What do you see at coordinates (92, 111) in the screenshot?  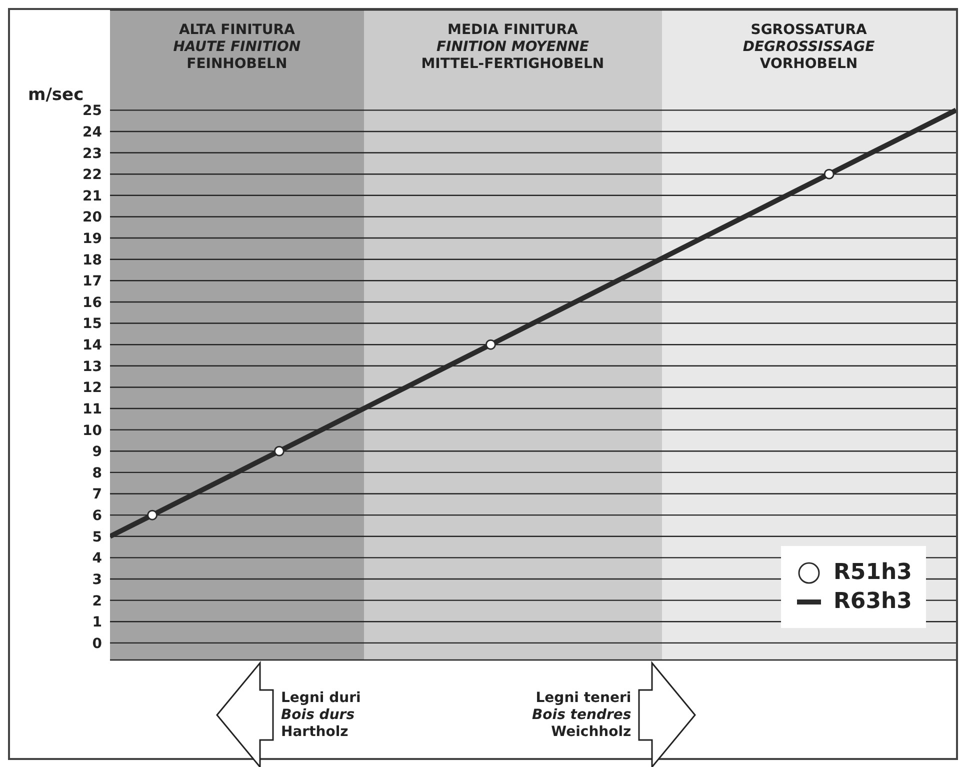 I see `y-tick-label: 25` at bounding box center [92, 111].